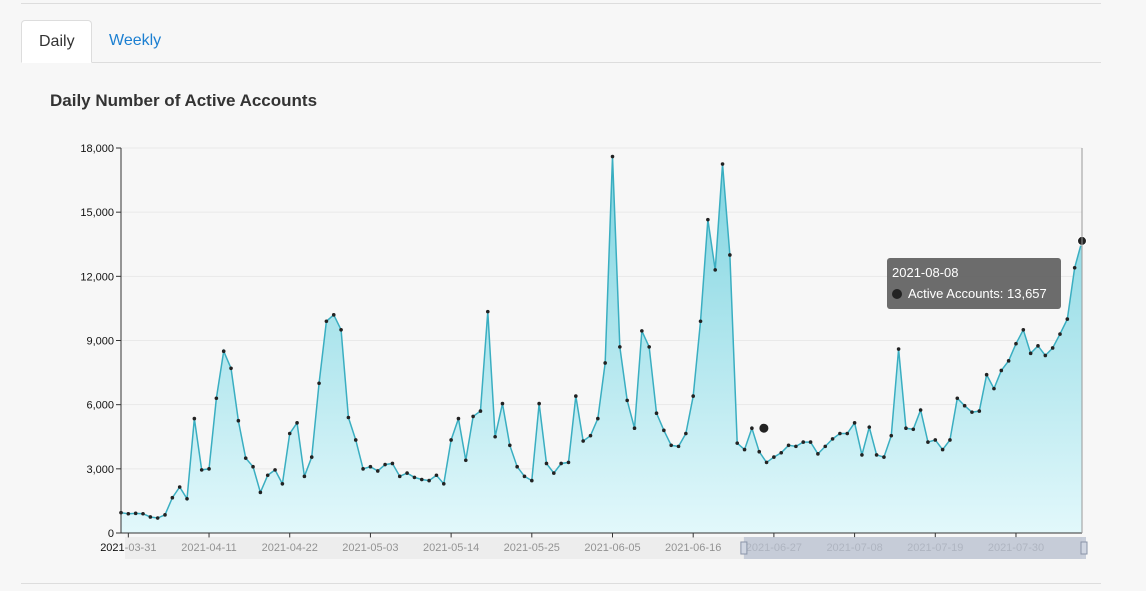  Describe the element at coordinates (1084, 548) in the screenshot. I see `slider-handle-right` at that location.